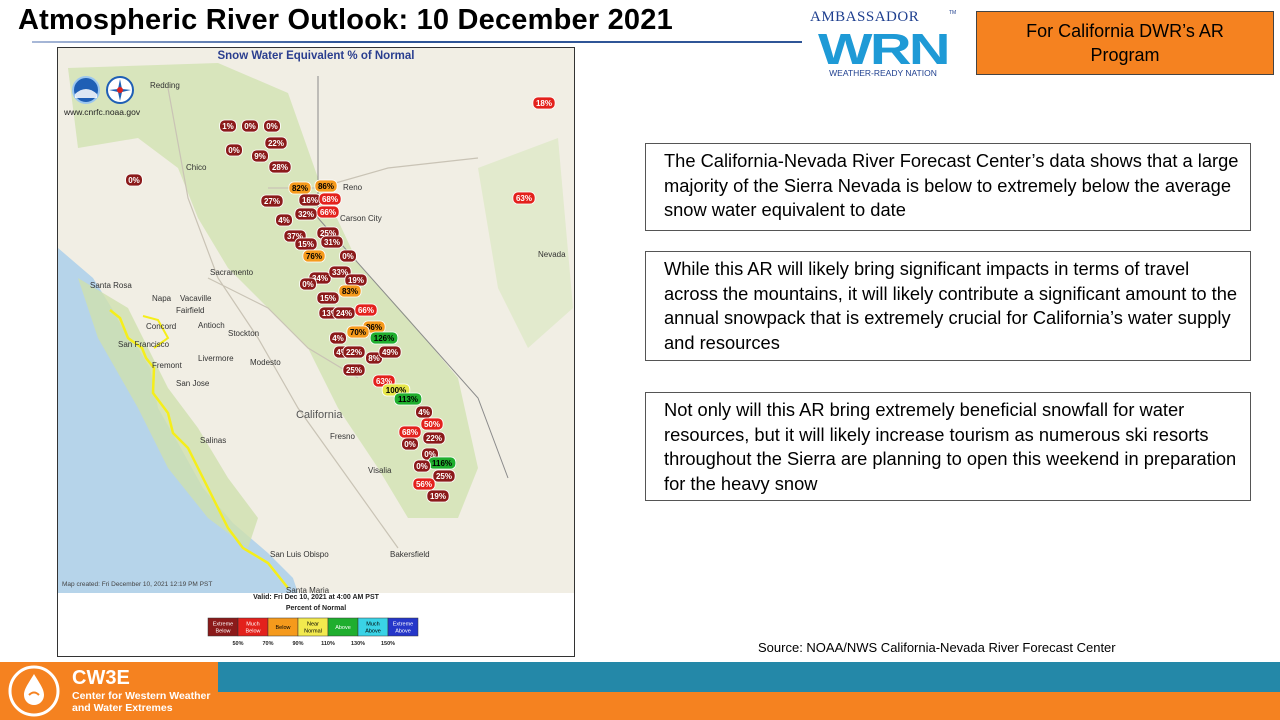  What do you see at coordinates (358, 332) in the screenshot?
I see `station-marker: 70%` at bounding box center [358, 332].